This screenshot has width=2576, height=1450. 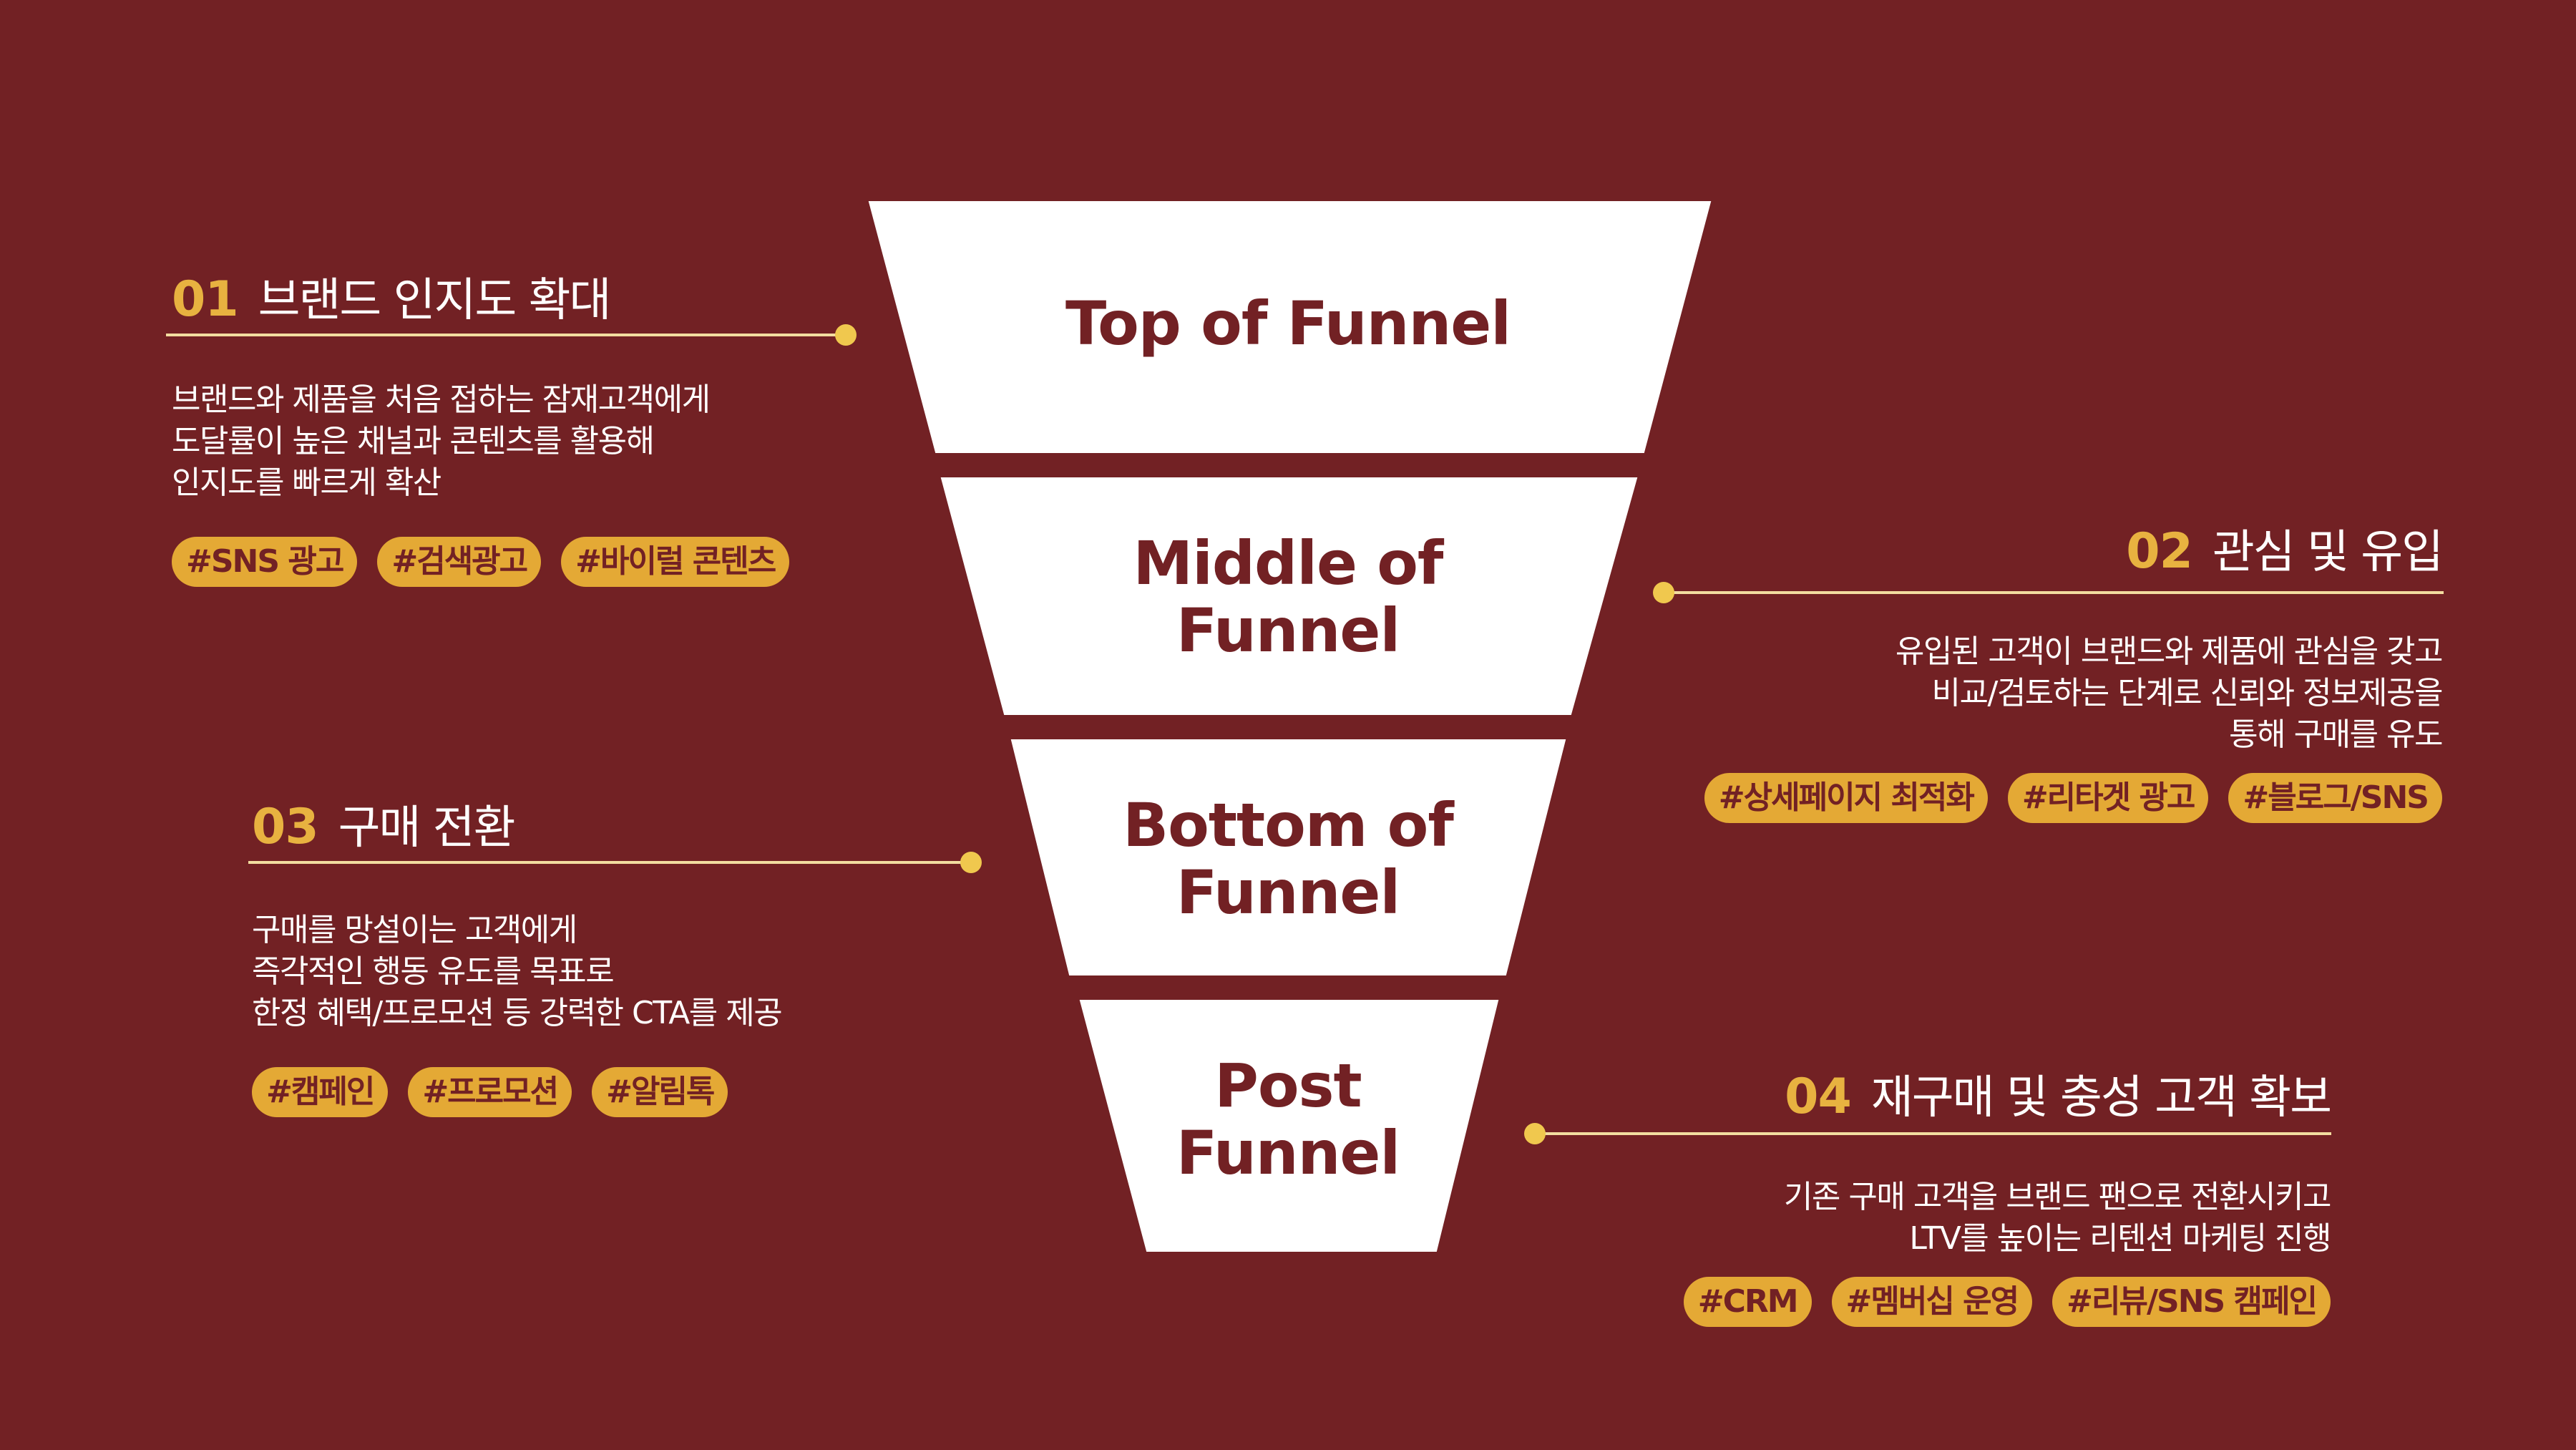 I want to click on section-heading: 03 구매 전환, so click(x=516, y=824).